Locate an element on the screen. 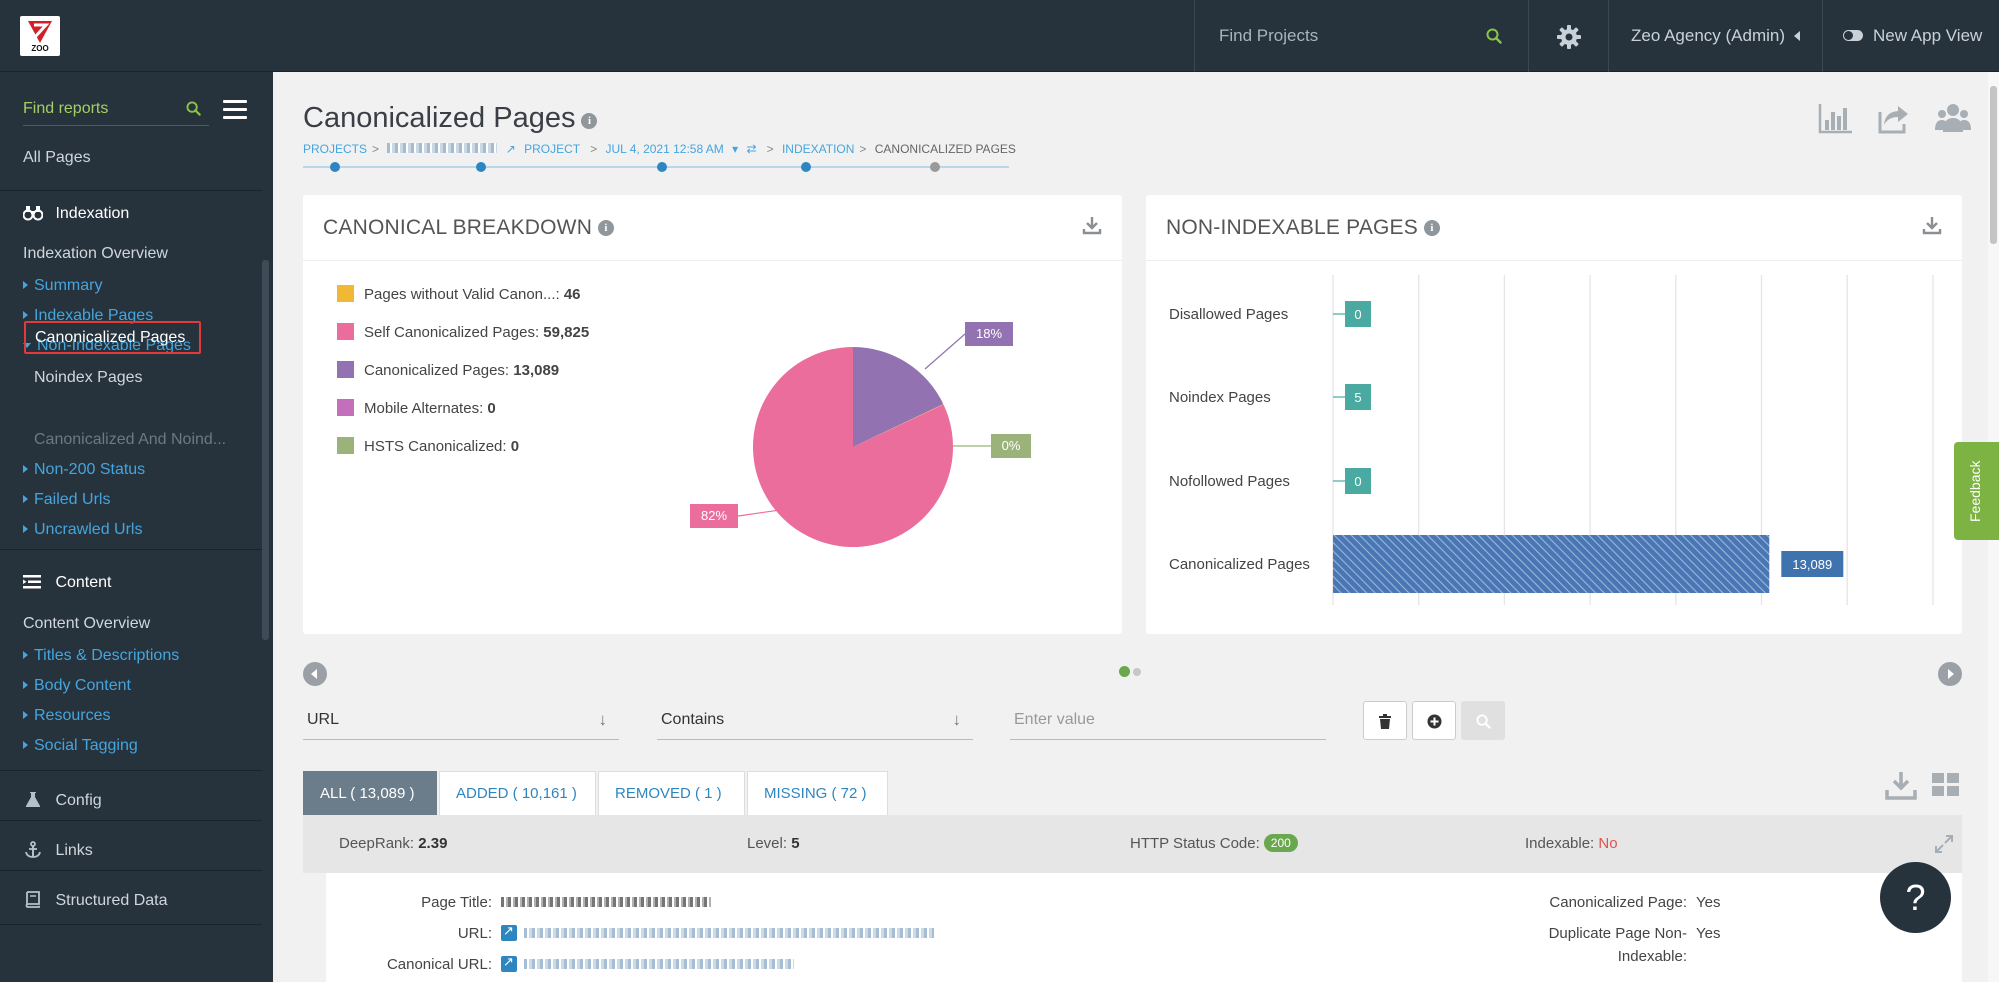 The height and width of the screenshot is (982, 1999). sidebar-scrollbar is located at coordinates (265, 450).